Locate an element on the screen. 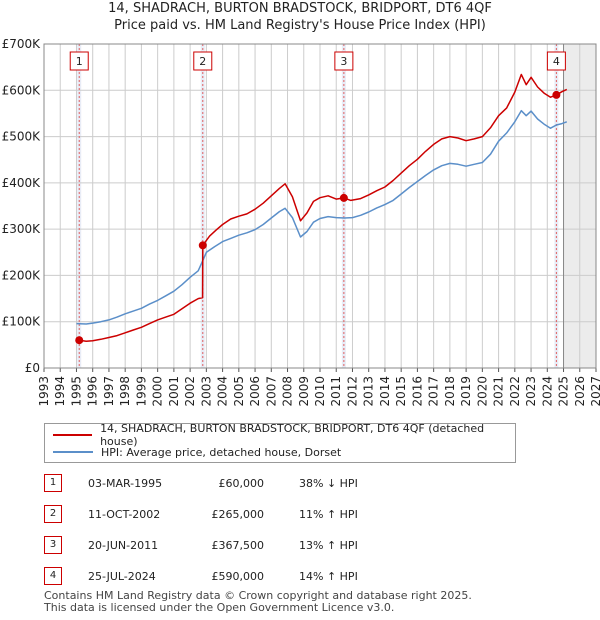  row-hpi: 13% ↑ HPI is located at coordinates (328, 545).